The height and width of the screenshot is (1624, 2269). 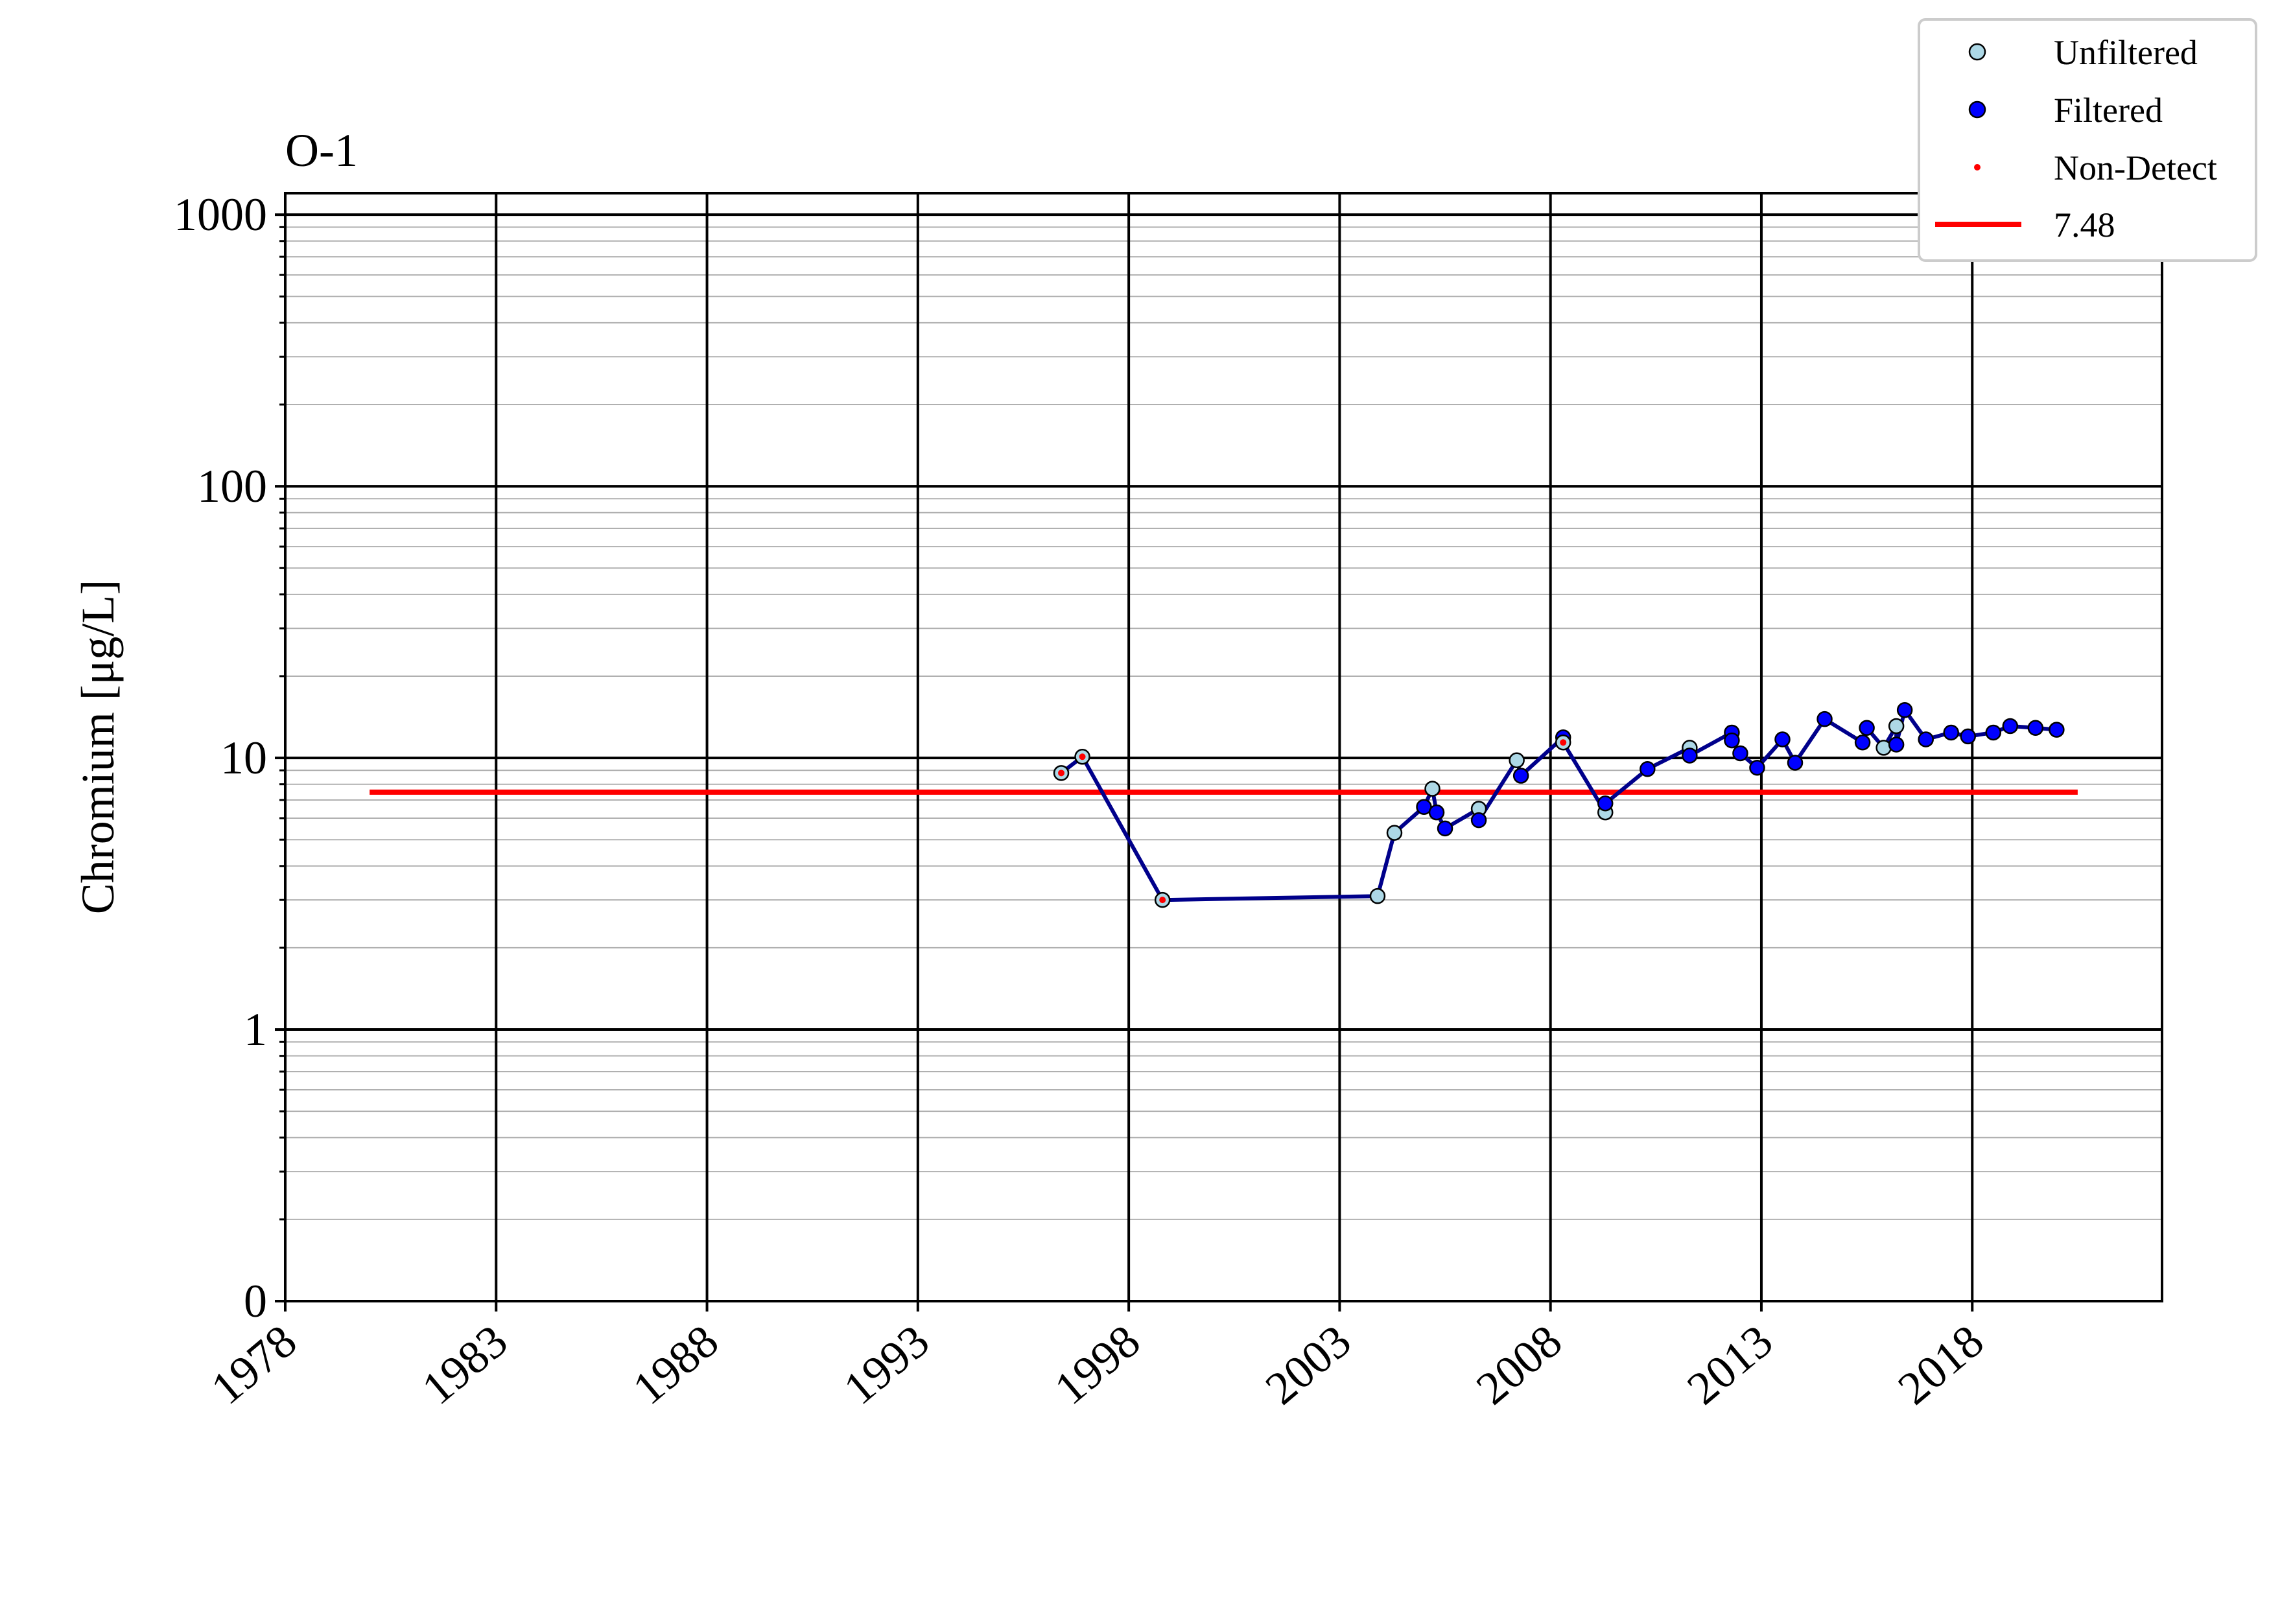 What do you see at coordinates (243, 758) in the screenshot?
I see `y-tick-label: 10` at bounding box center [243, 758].